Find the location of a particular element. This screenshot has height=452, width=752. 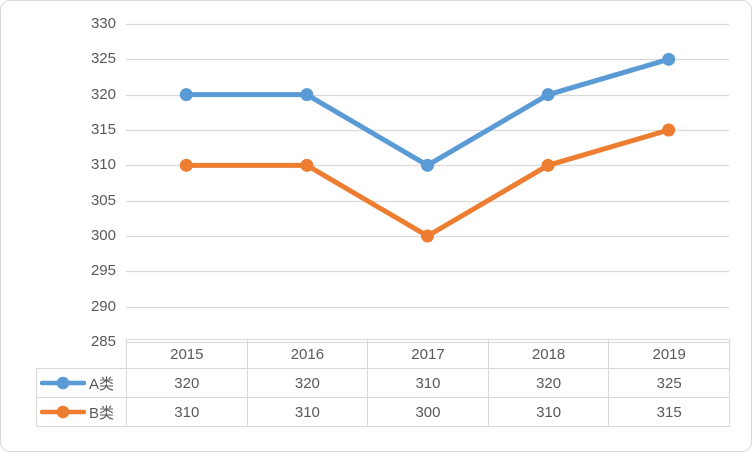

x-category-header: 2019 is located at coordinates (669, 354).